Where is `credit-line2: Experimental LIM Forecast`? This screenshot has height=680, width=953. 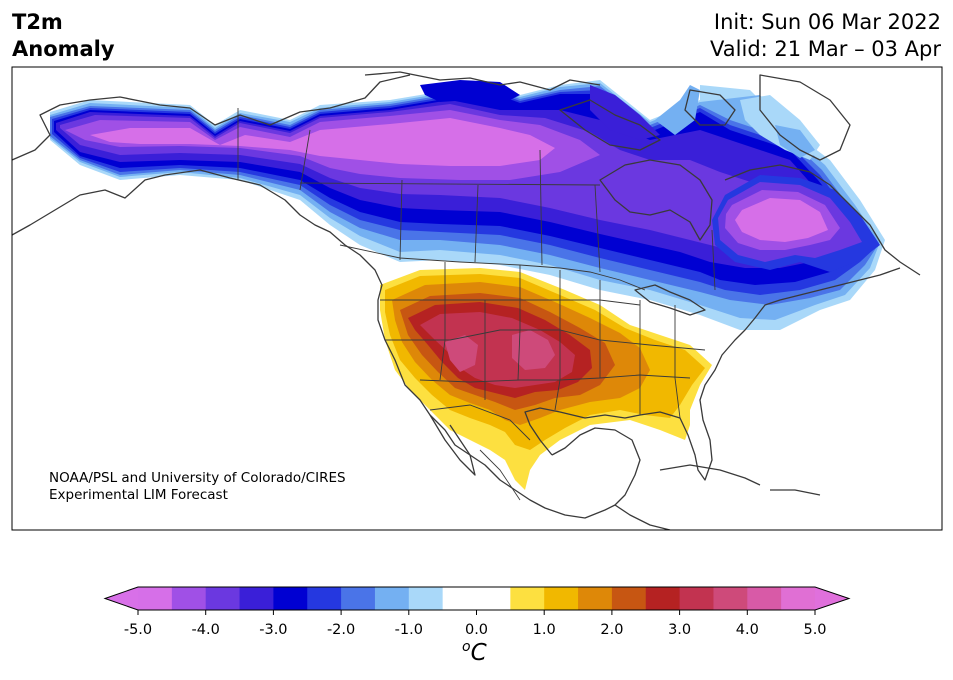 credit-line2: Experimental LIM Forecast is located at coordinates (138, 495).